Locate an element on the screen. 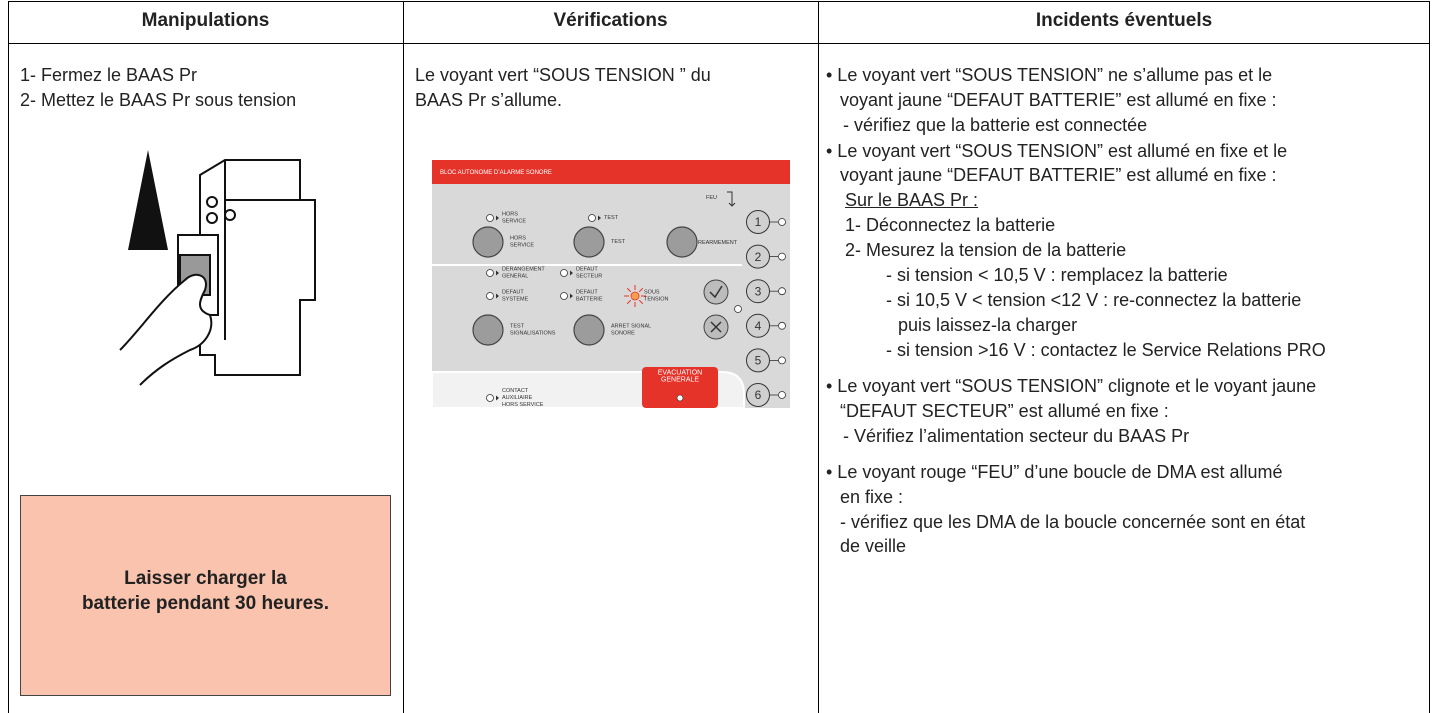  panel-label: DEFAUT SECTEUR is located at coordinates (589, 273).